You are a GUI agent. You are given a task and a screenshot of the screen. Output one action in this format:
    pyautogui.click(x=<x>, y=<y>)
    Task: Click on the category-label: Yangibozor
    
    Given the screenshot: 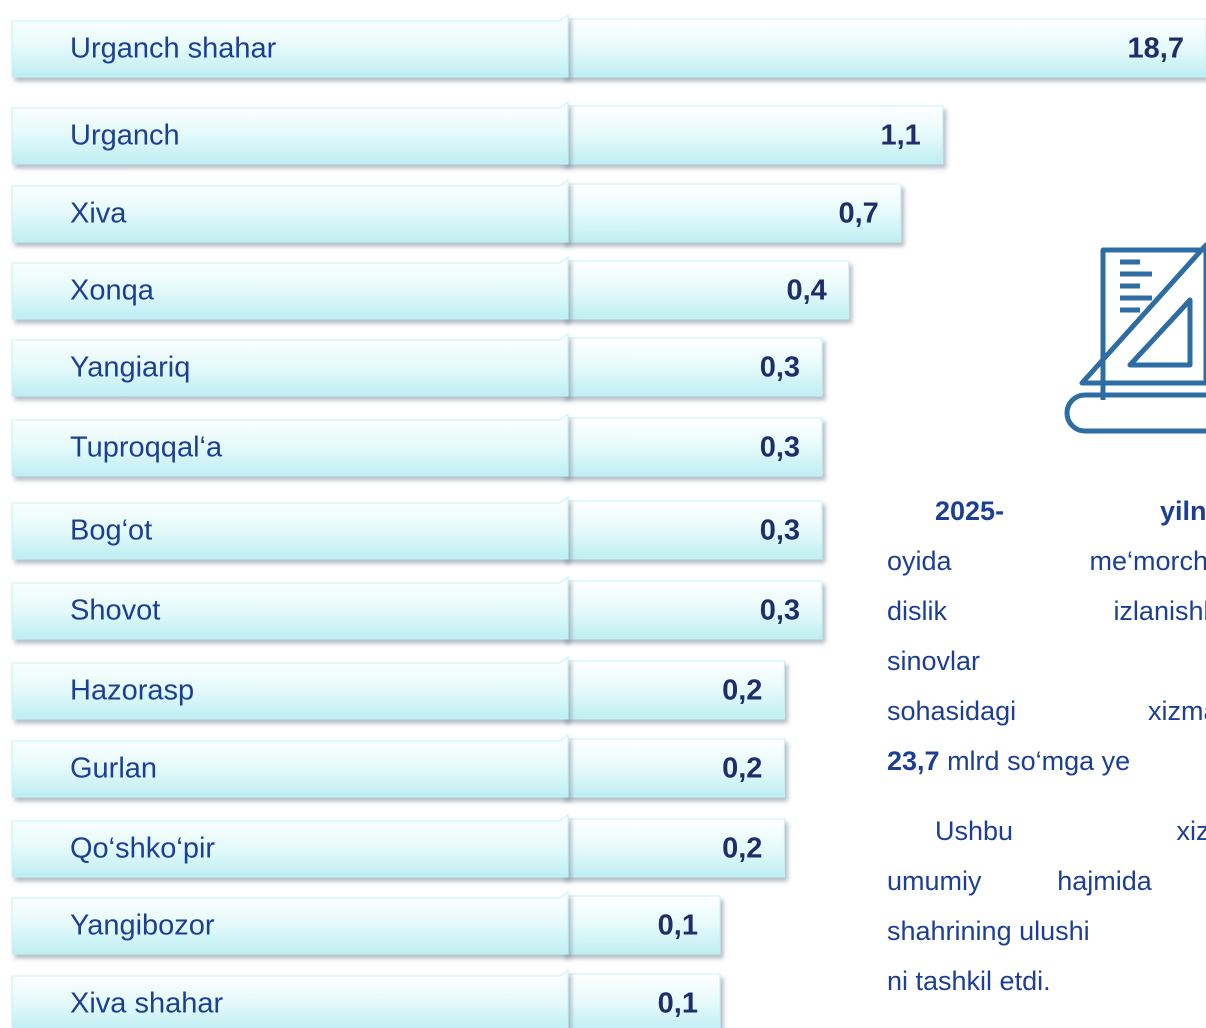 What is the action you would take?
    pyautogui.click(x=142, y=926)
    